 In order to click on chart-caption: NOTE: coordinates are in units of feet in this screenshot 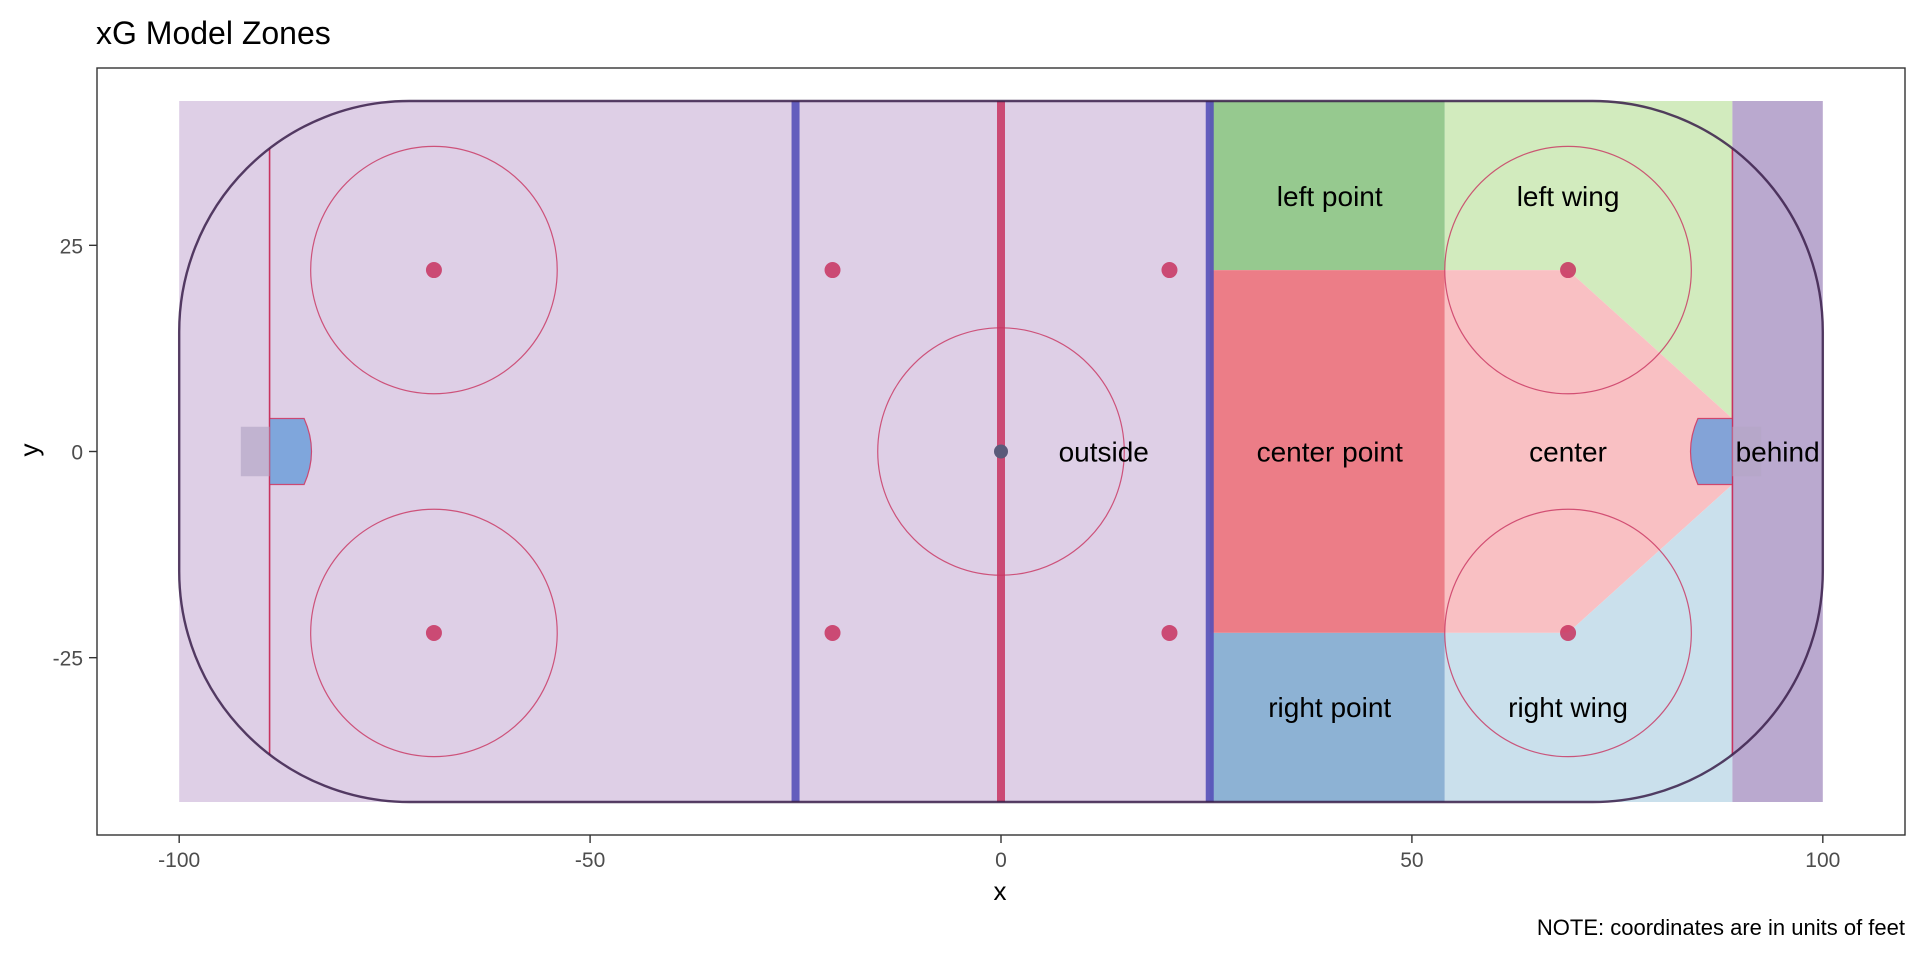, I will do `click(1721, 927)`.